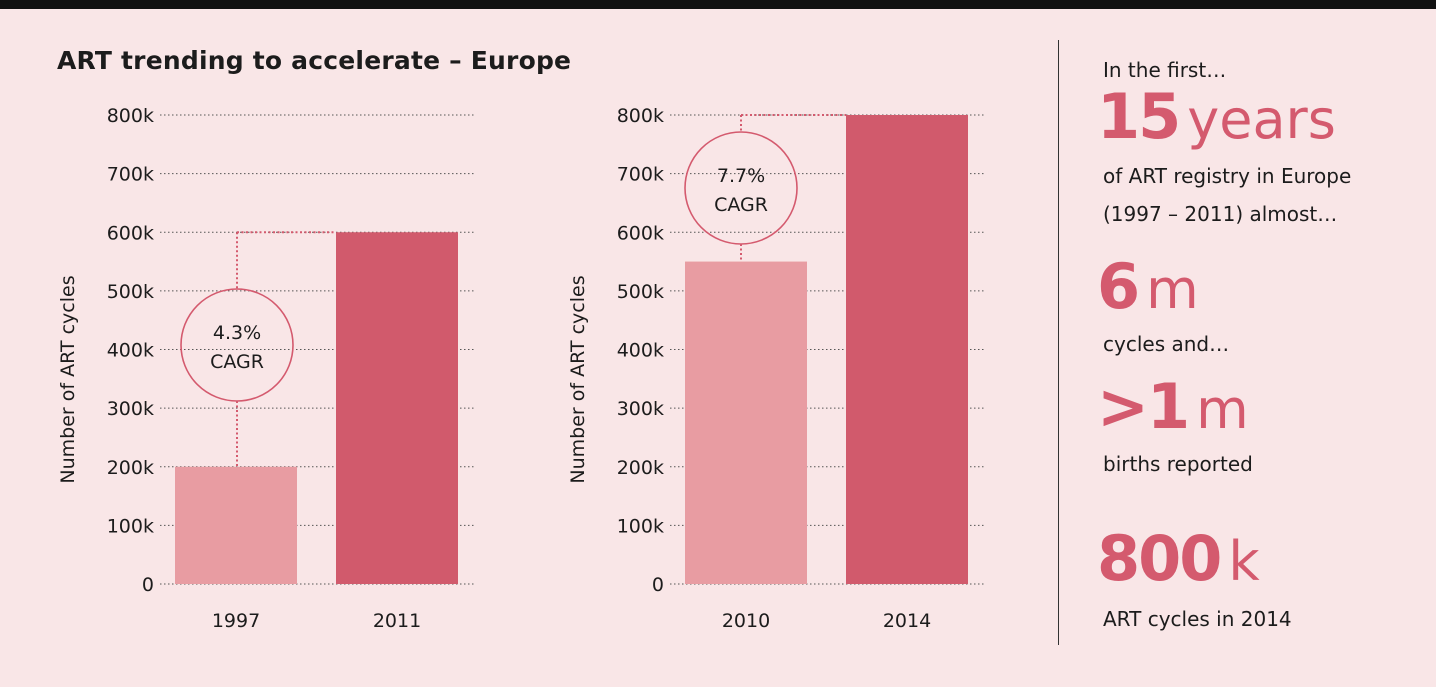 The height and width of the screenshot is (687, 1436). I want to click on x-tick-label: 2010, so click(746, 621).